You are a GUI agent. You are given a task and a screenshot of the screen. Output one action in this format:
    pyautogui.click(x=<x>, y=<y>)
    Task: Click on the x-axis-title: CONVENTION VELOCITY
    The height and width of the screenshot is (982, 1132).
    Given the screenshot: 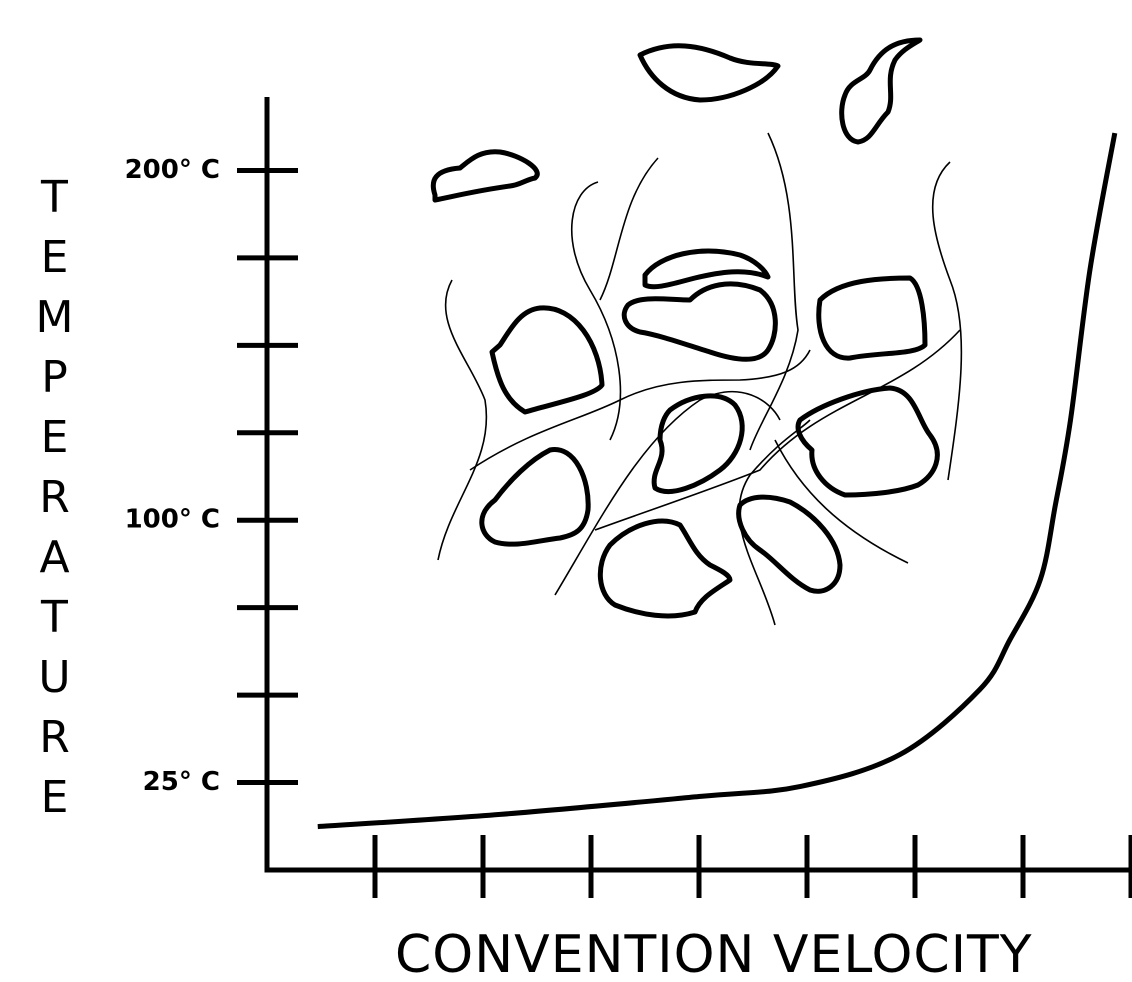 What is the action you would take?
    pyautogui.click(x=714, y=953)
    